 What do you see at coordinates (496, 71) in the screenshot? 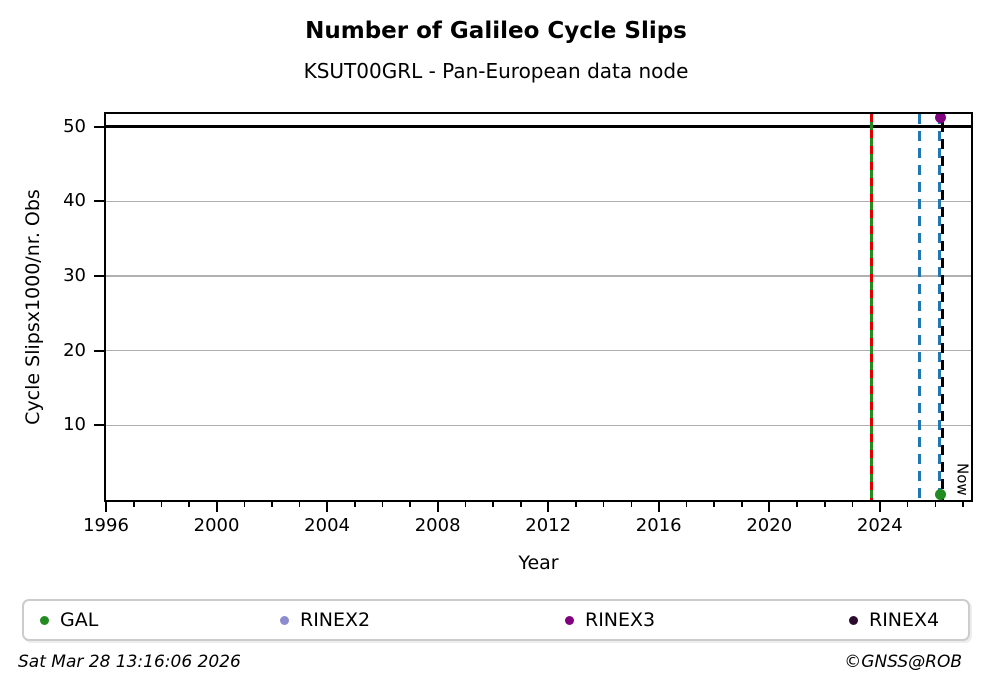
I see `chart-subtitle: KSUT00GRL - Pan-European data node` at bounding box center [496, 71].